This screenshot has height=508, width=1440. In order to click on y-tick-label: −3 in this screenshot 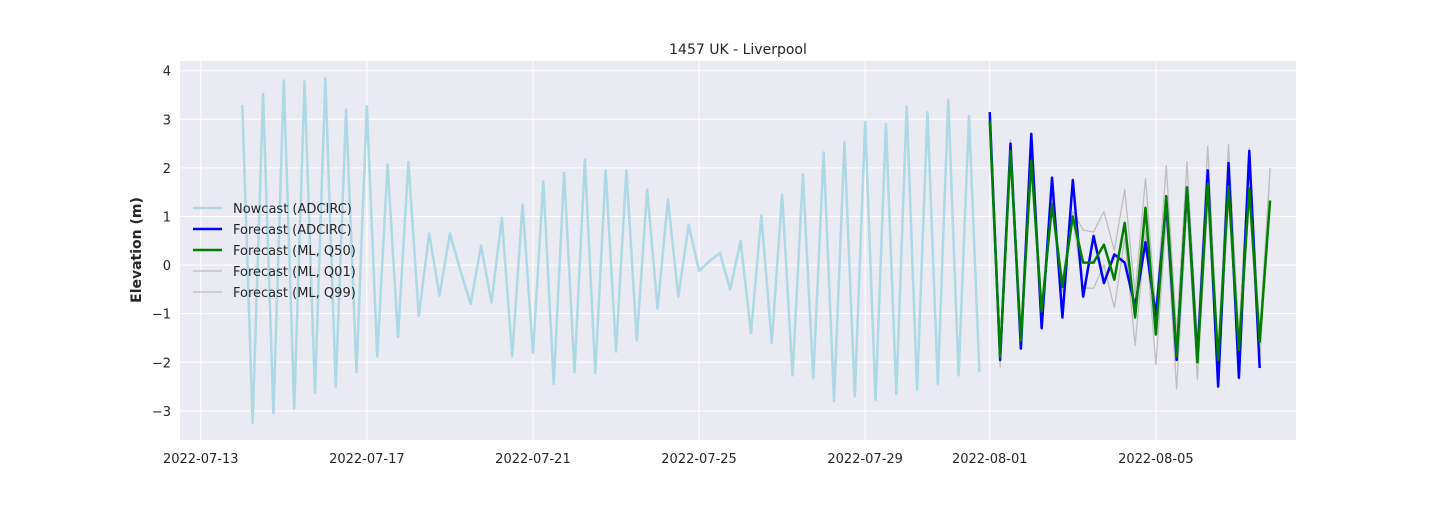, I will do `click(161, 412)`.